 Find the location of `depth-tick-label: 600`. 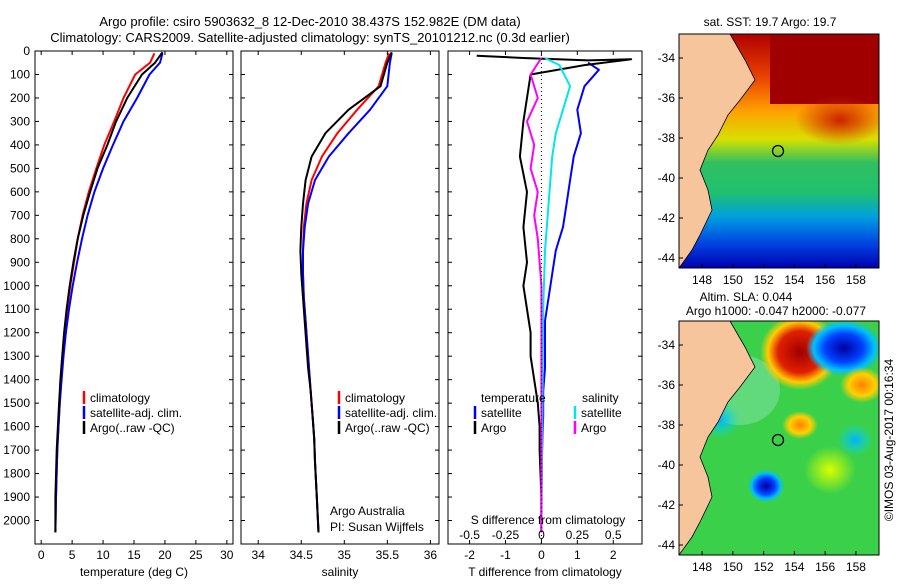

depth-tick-label: 600 is located at coordinates (20, 192).